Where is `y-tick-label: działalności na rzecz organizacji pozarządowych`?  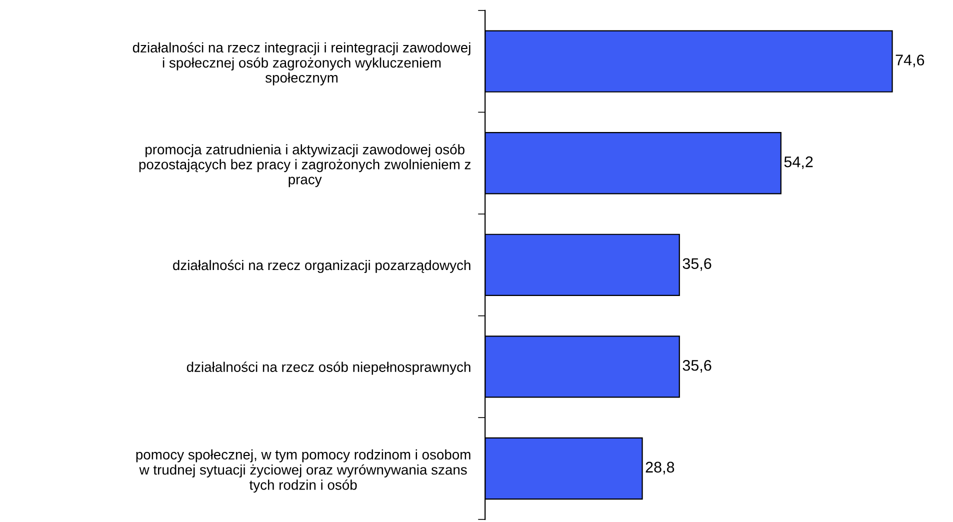 y-tick-label: działalności na rzecz organizacji pozarządowych is located at coordinates (321, 266).